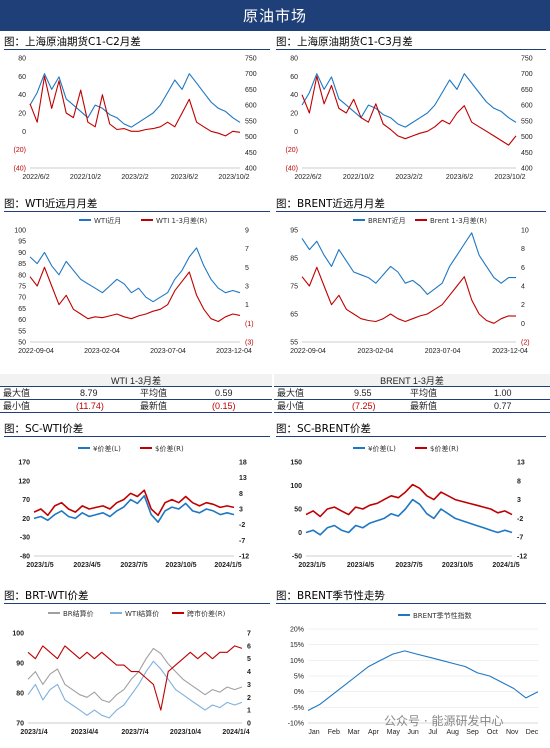 This screenshot has height=748, width=550. Describe the element at coordinates (20, 169) in the screenshot. I see `sc_c1c2-left-tick: (40)` at that location.